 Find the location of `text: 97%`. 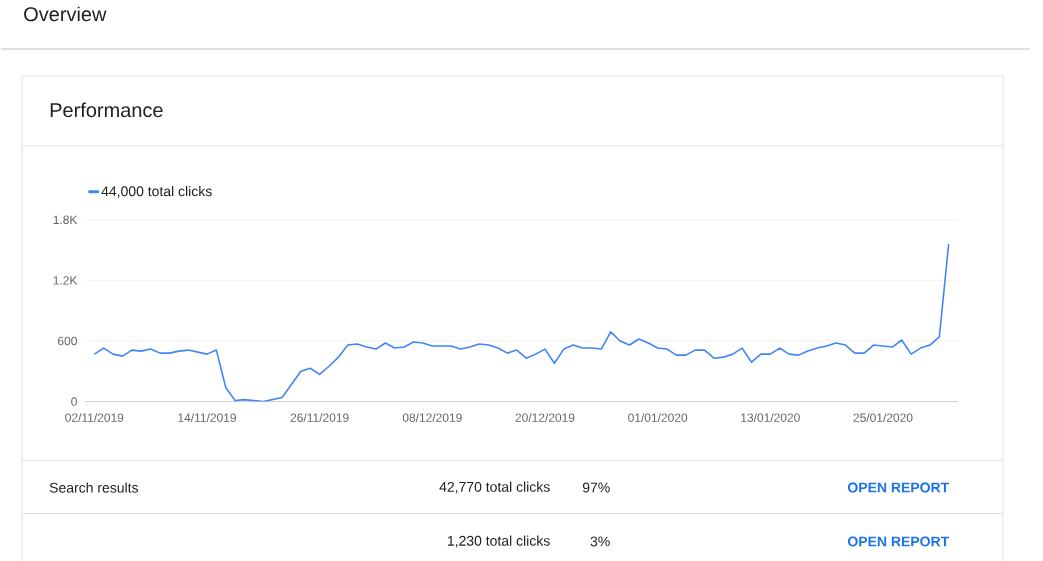

text: 97% is located at coordinates (596, 487).